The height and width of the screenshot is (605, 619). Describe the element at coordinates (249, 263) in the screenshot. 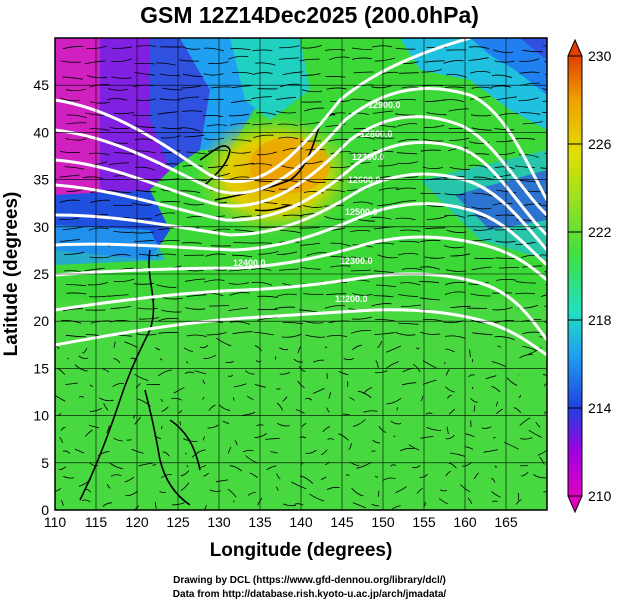

I see `contour-label: 12400.0` at that location.